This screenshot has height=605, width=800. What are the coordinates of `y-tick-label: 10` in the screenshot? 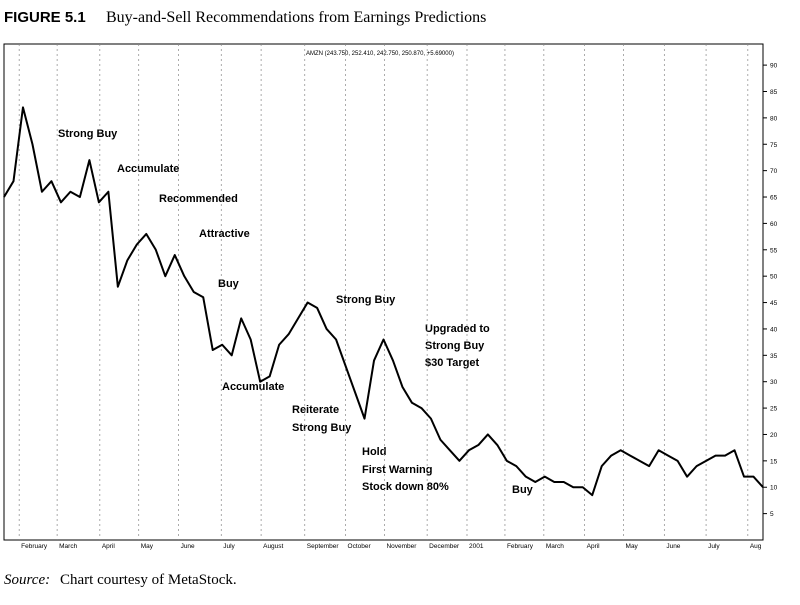 It's located at (774, 488).